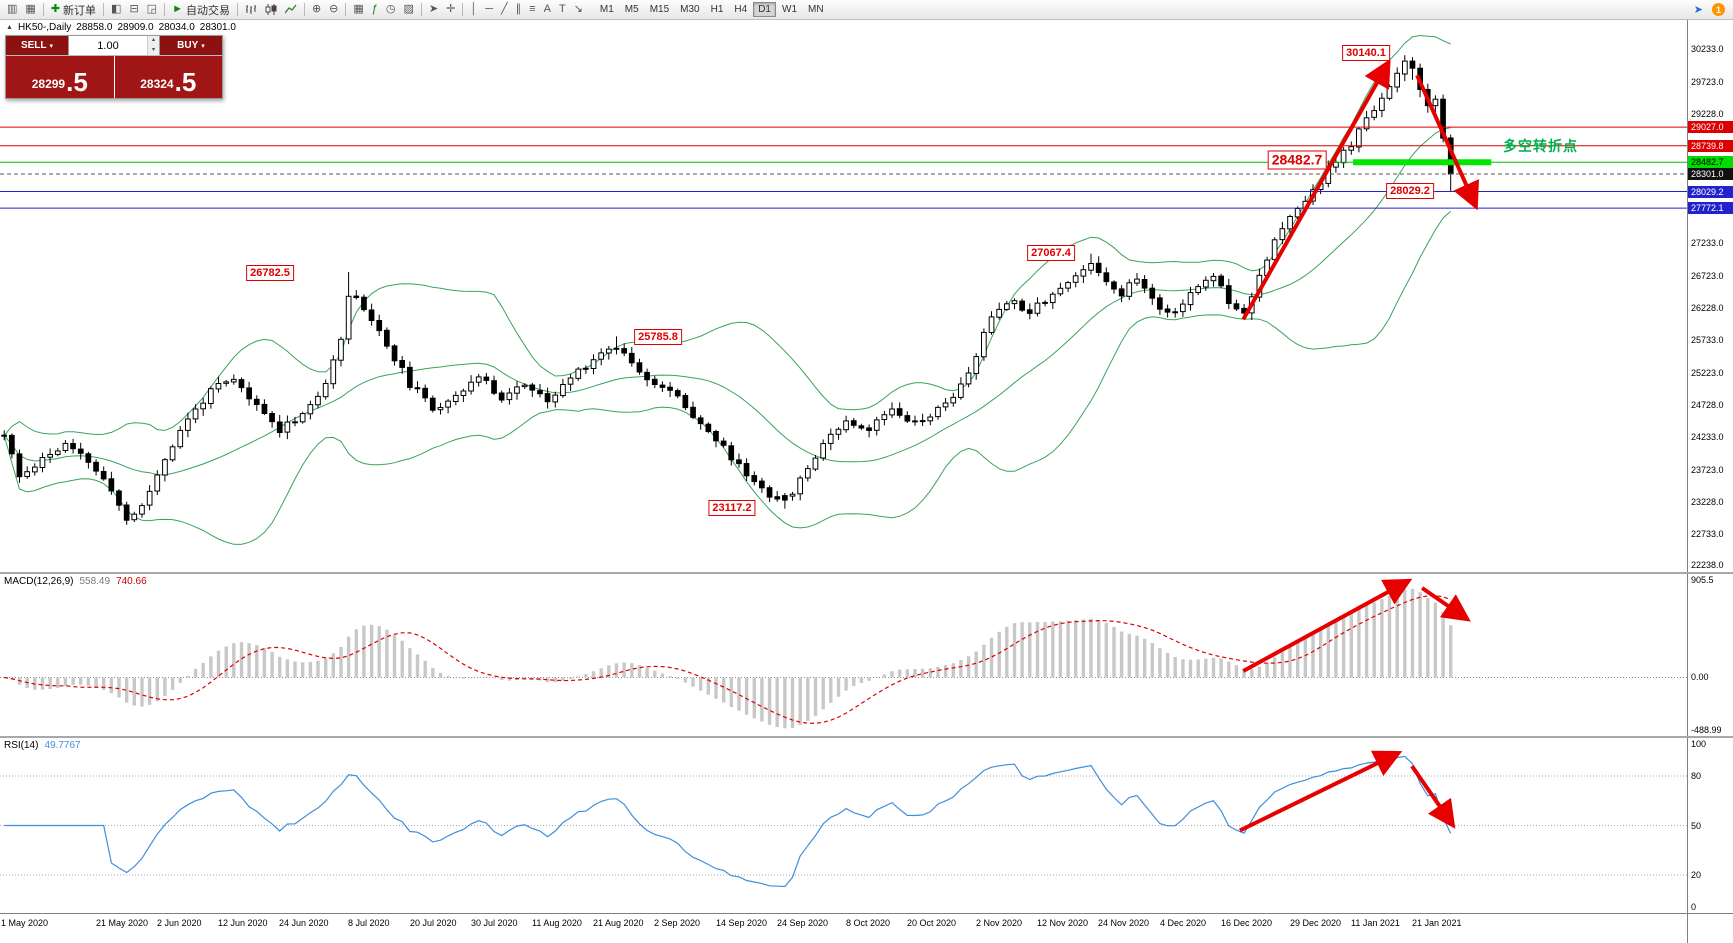 The width and height of the screenshot is (1733, 943). Describe the element at coordinates (732, 508) in the screenshot. I see `chart-price-label: 23117.2` at that location.